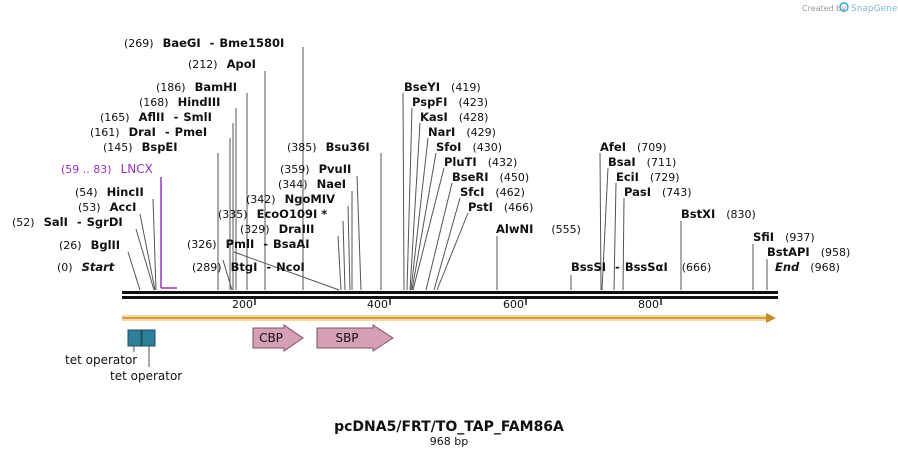  What do you see at coordinates (442, 87) in the screenshot?
I see `site-label-bseyi: BseYI (419)` at bounding box center [442, 87].